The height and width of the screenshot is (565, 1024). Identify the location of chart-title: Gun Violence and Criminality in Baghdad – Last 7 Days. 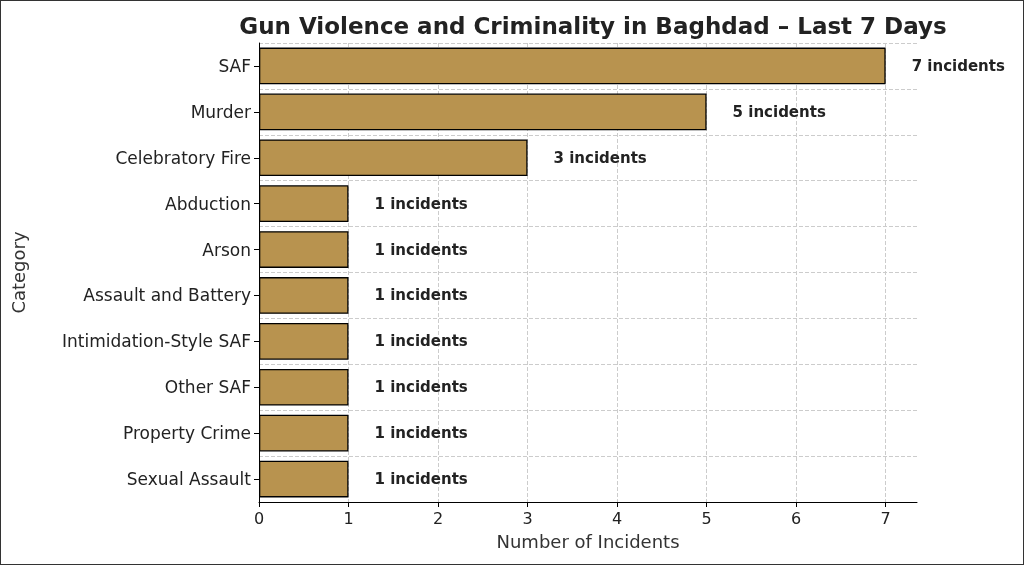
(593, 25).